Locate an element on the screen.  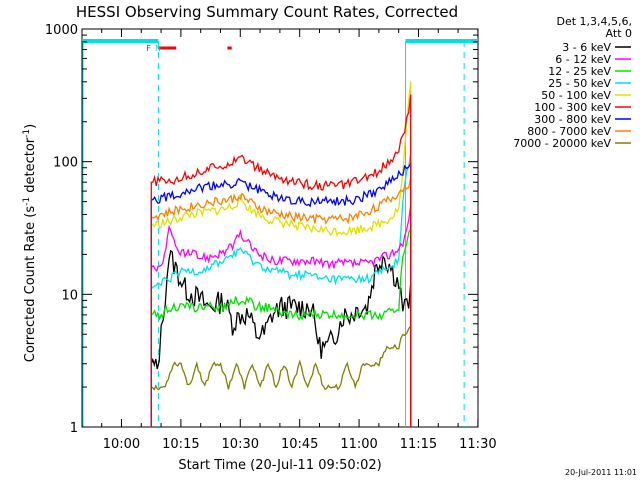
svg-text:Corrected Count Rate (s-1 dete: Corrected Count Rate (s-1 detector-1) is located at coordinates (30, 243).